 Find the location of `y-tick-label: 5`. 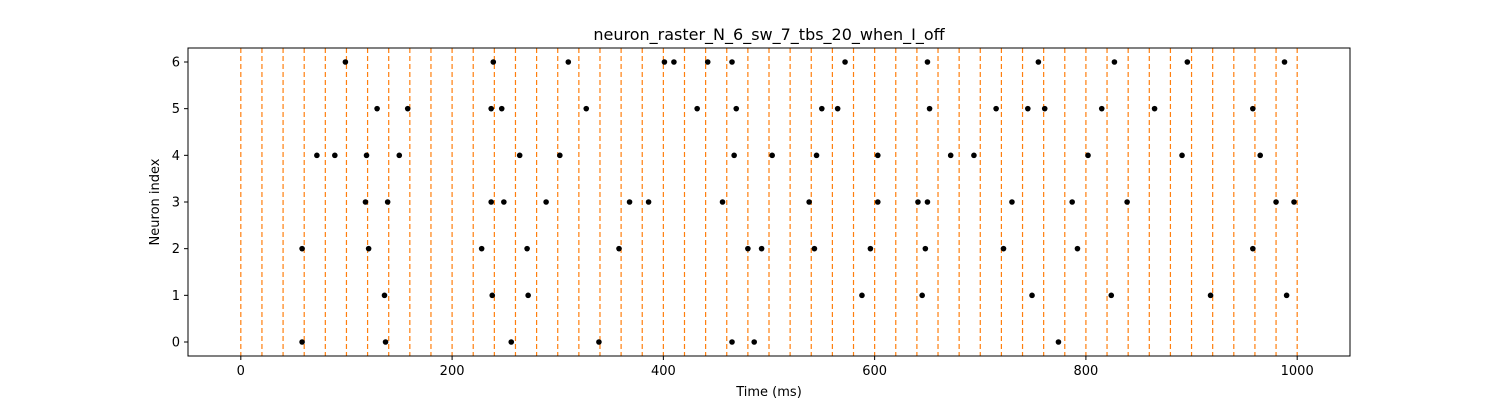

y-tick-label: 5 is located at coordinates (176, 109).